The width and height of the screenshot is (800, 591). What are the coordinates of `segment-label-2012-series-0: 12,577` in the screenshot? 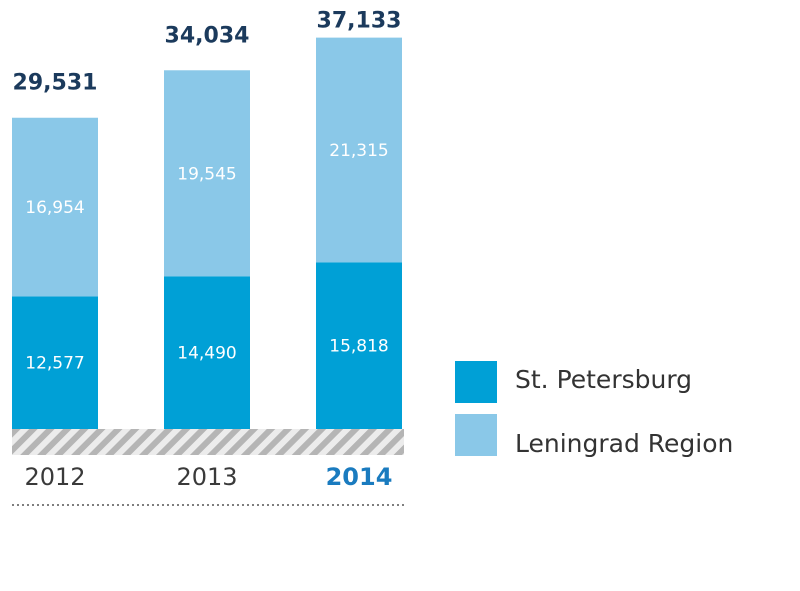 It's located at (54, 364).